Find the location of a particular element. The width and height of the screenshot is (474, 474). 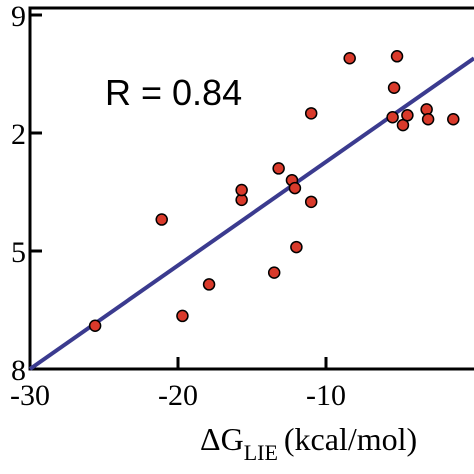

x-label-sub: LIE is located at coordinates (261, 452).